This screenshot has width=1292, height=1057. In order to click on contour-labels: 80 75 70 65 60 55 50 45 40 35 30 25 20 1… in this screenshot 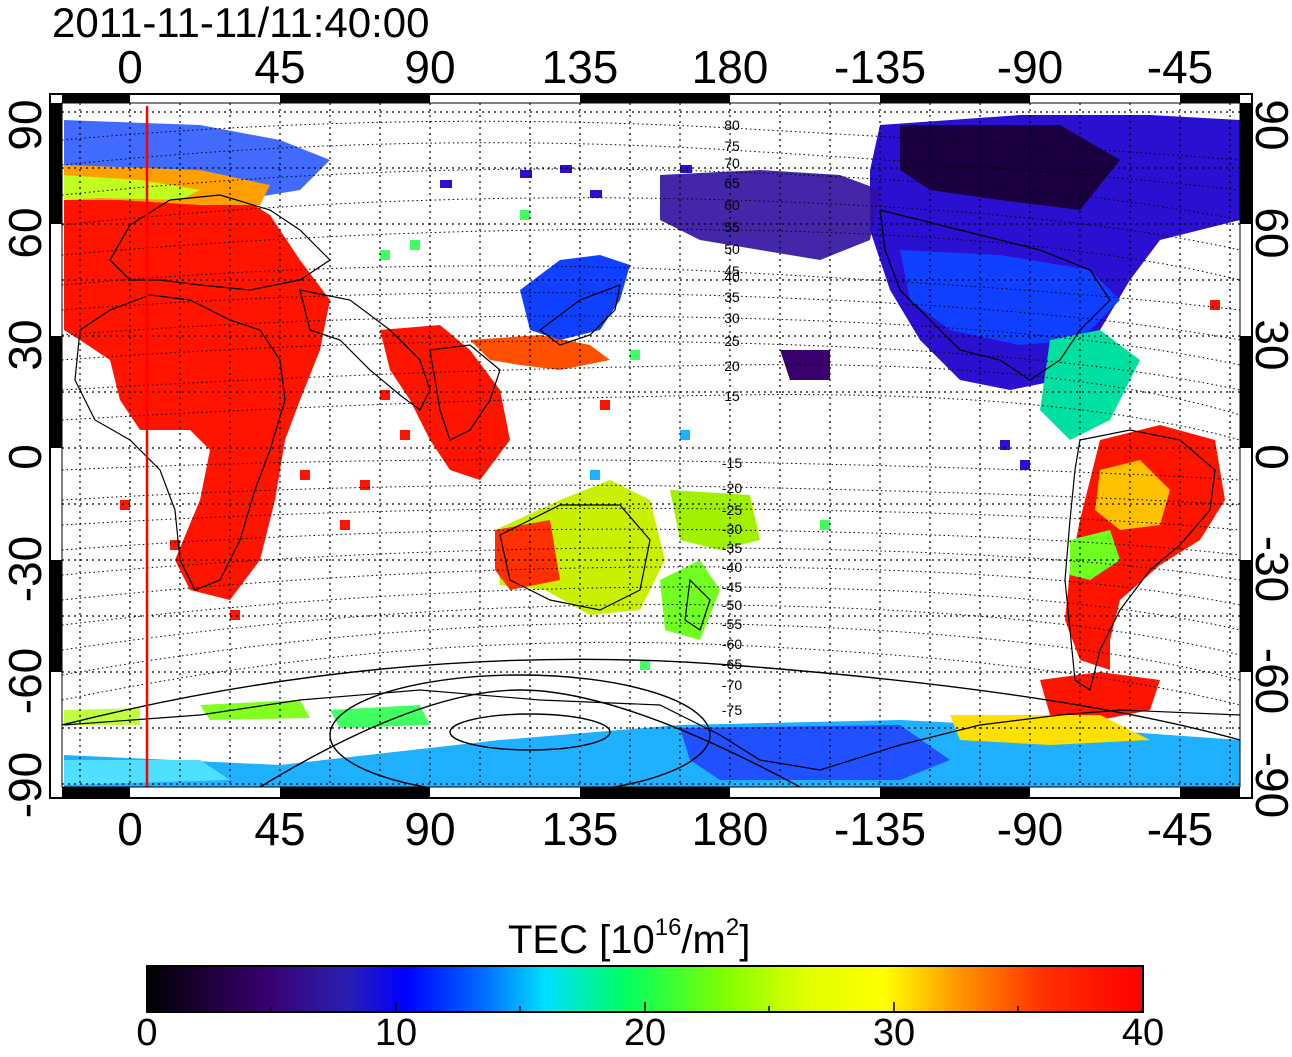, I will do `click(732, 417)`.